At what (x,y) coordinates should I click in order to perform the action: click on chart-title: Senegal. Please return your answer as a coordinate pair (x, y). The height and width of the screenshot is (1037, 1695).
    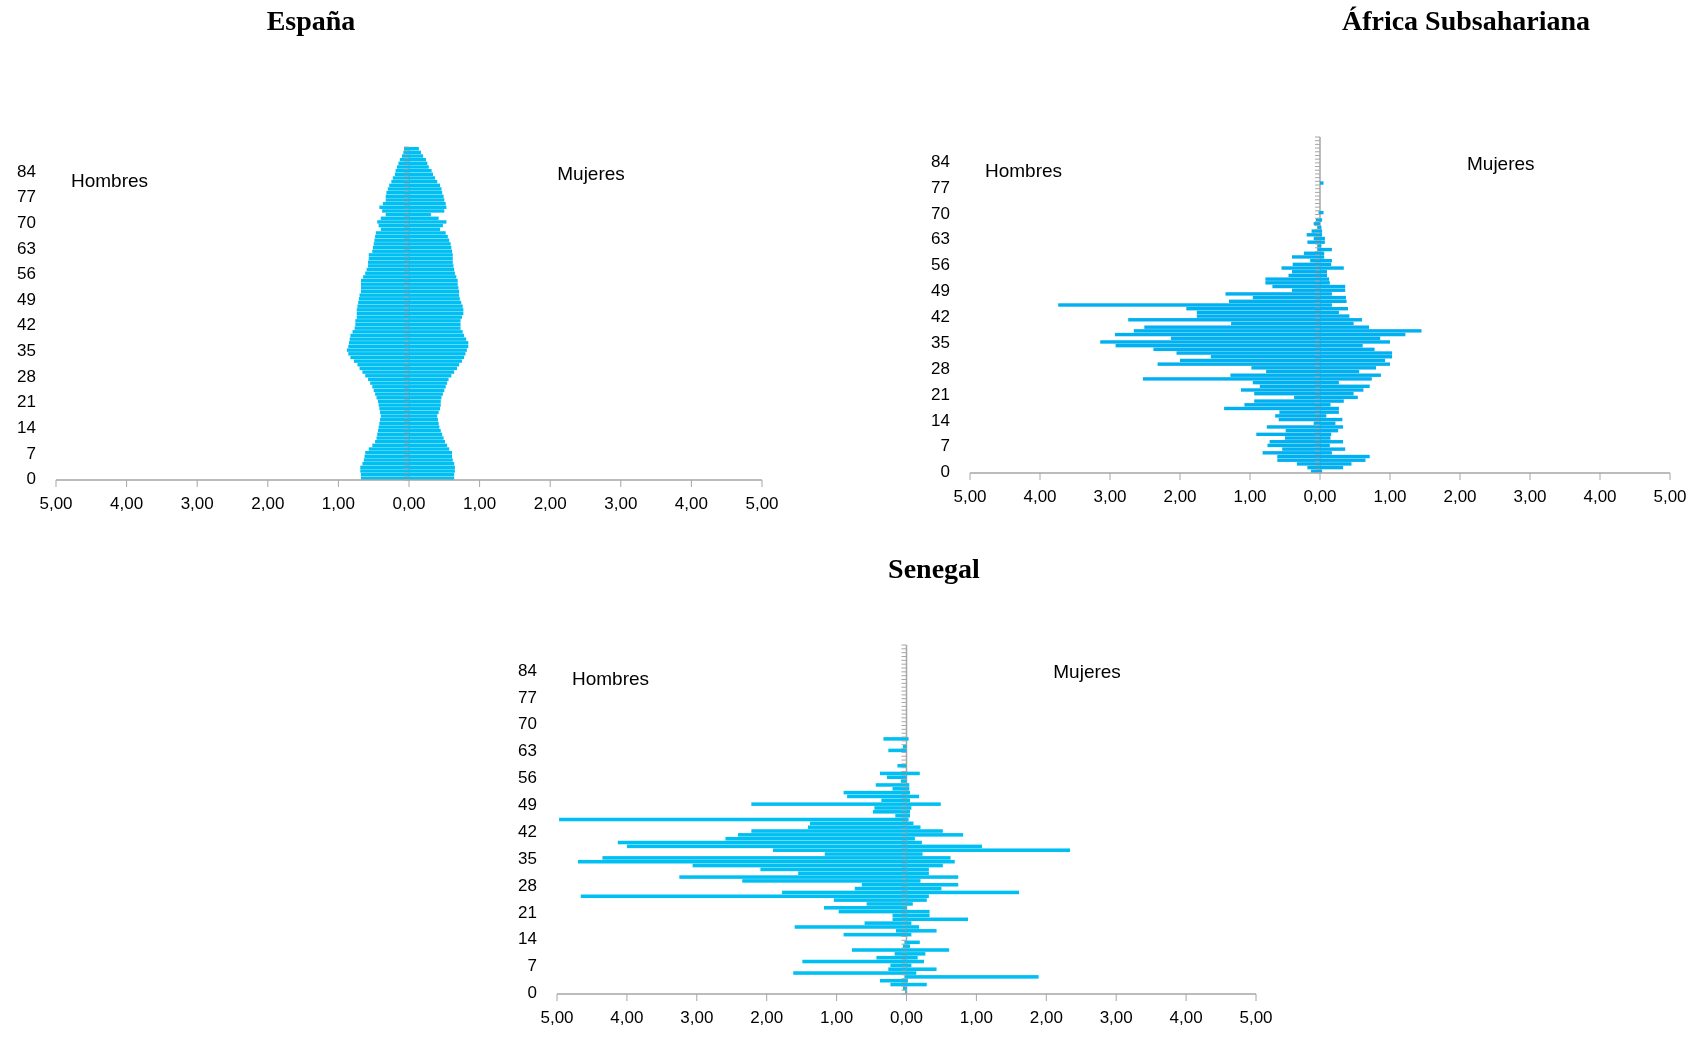
    Looking at the image, I should click on (934, 568).